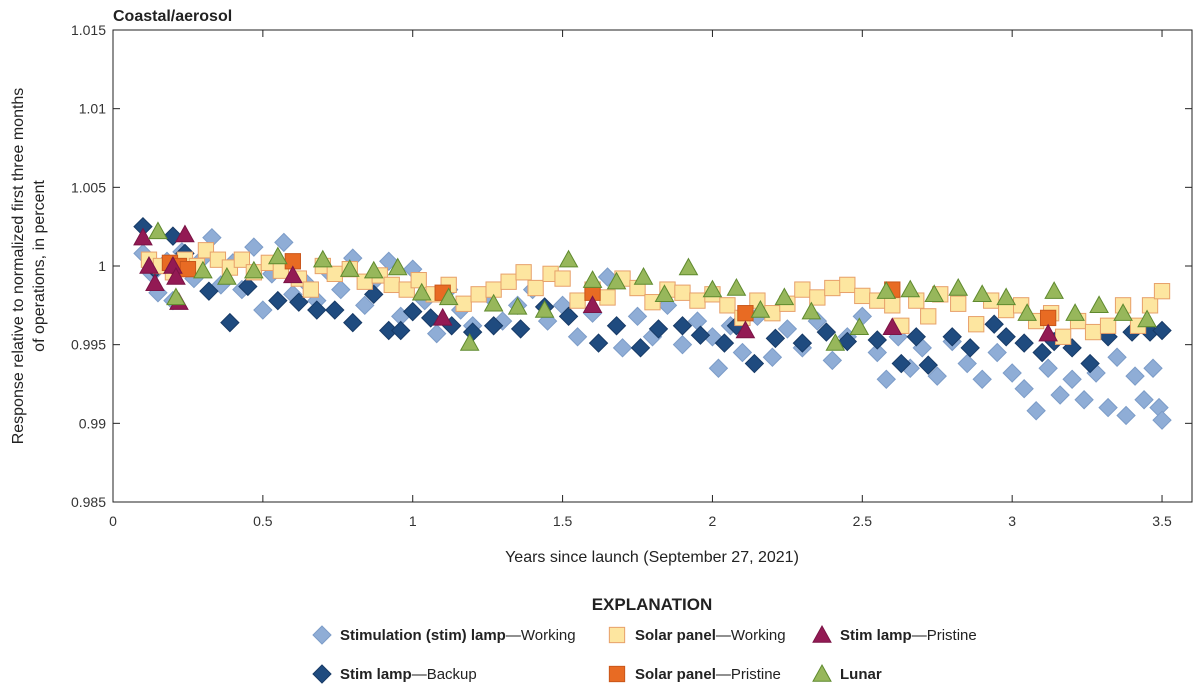 The width and height of the screenshot is (1196, 696). Describe the element at coordinates (563, 521) in the screenshot. I see `x-tick-label: 1.5` at that location.